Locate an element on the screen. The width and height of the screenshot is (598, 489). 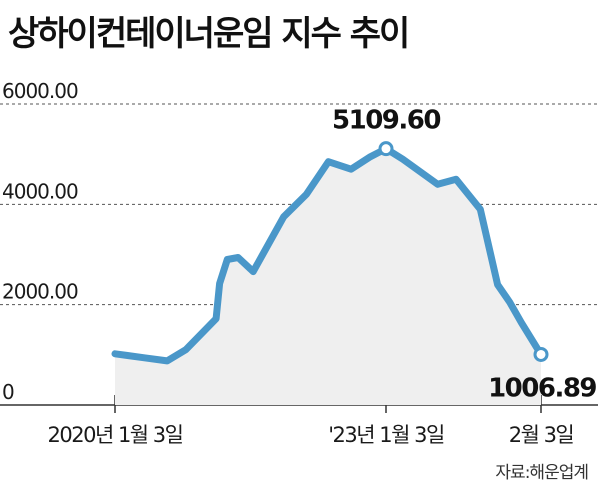
last-value-marker is located at coordinates (541, 354).